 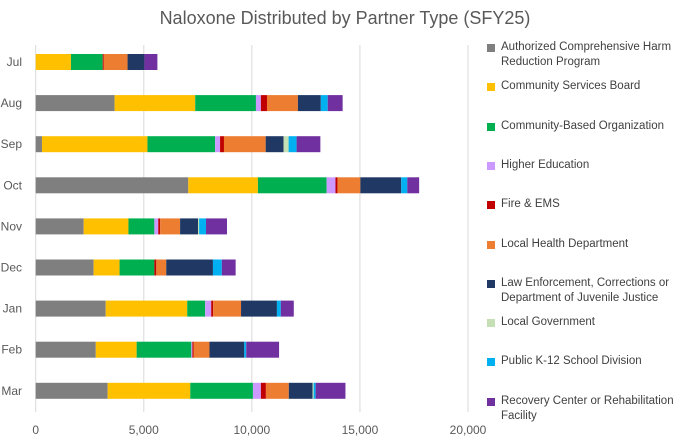 What do you see at coordinates (564, 361) in the screenshot?
I see `legend-item: Public K-12 School Division` at bounding box center [564, 361].